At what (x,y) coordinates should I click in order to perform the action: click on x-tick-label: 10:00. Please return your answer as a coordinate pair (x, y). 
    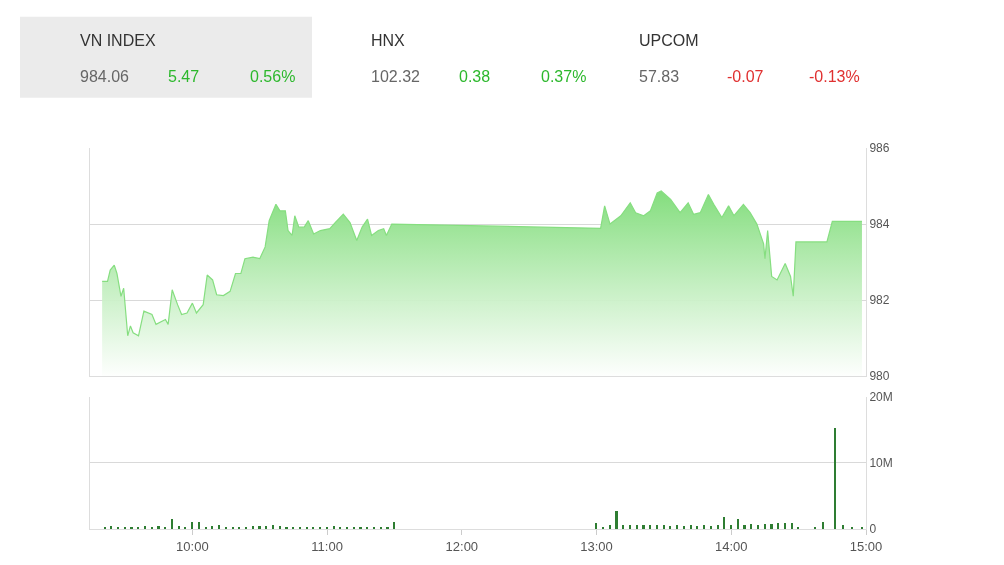
    Looking at the image, I should click on (192, 546).